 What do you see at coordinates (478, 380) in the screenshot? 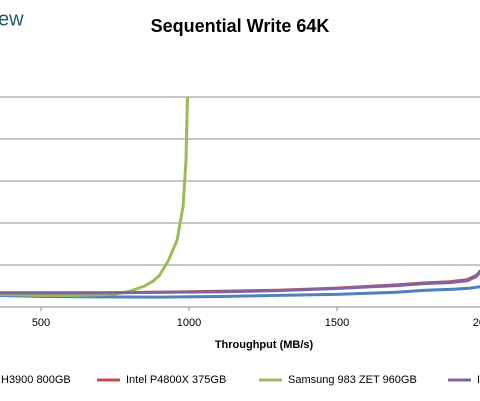
I see `legend-label: I` at bounding box center [478, 380].